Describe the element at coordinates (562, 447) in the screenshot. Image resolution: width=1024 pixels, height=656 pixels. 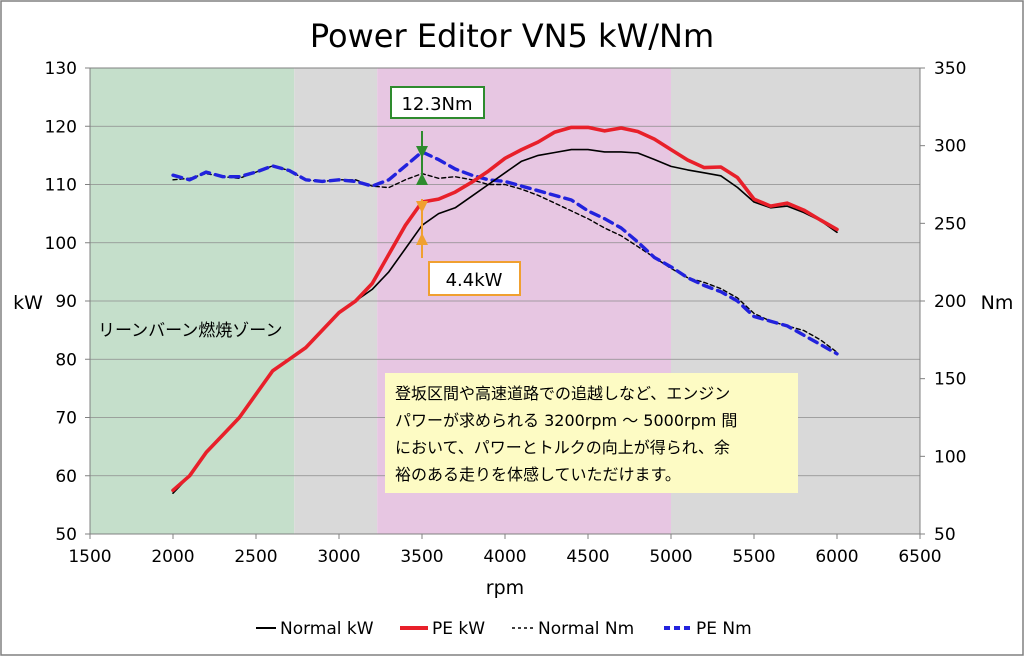
I see `note-line-3: において、パワーとトルクの向上が得られ、余` at that location.